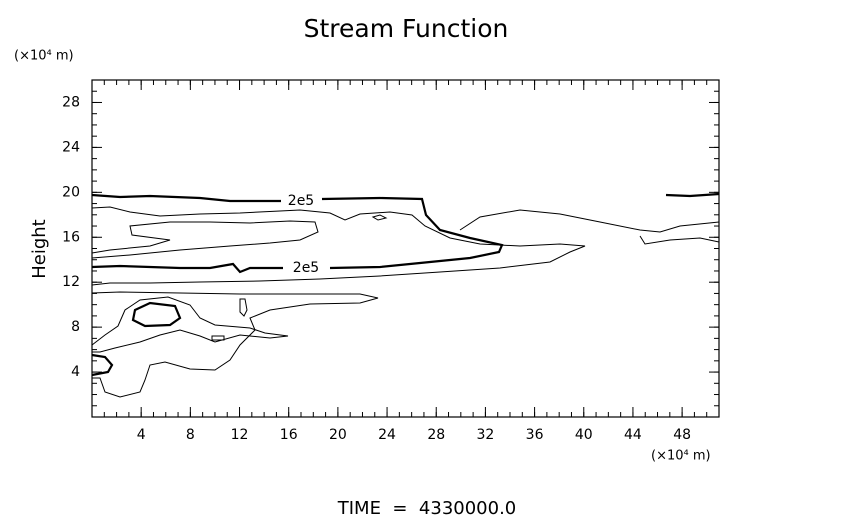 Image resolution: width=854 pixels, height=519 pixels. What do you see at coordinates (289, 435) in the screenshot?
I see `x-tick-label: 16` at bounding box center [289, 435].